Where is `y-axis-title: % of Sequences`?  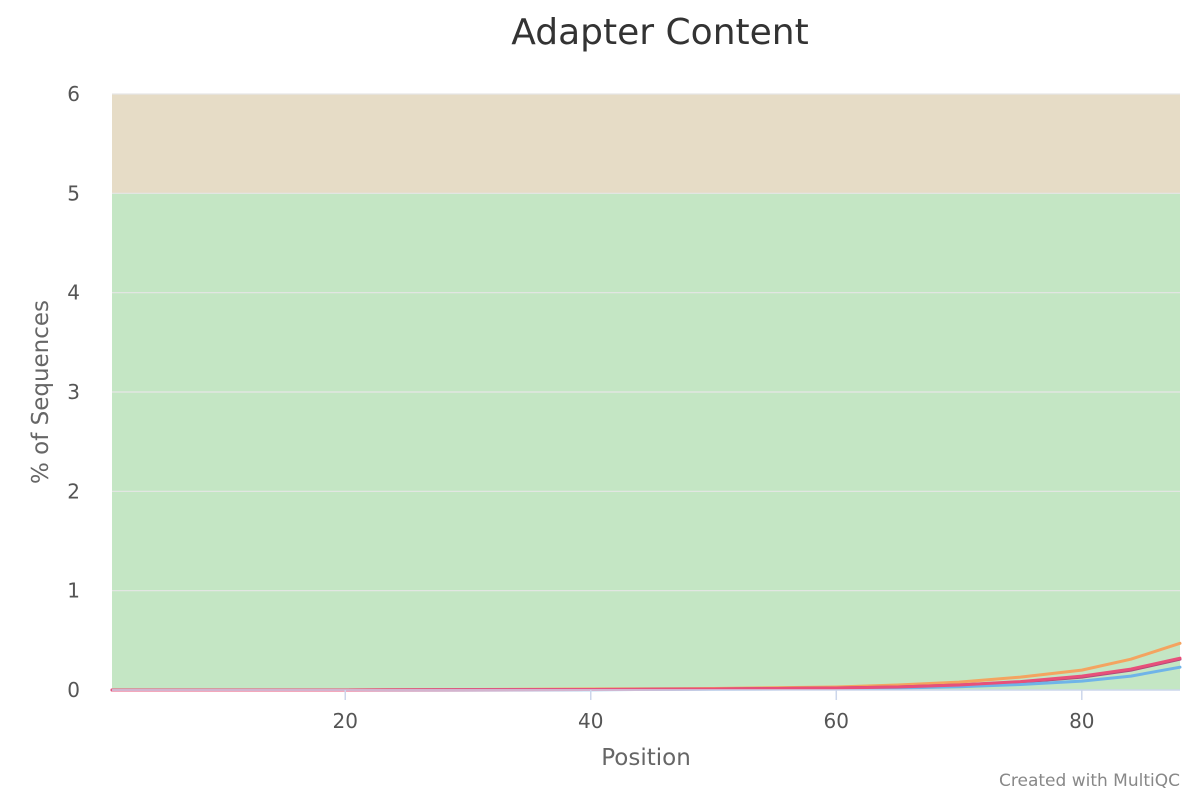 y-axis-title: % of Sequences is located at coordinates (41, 392).